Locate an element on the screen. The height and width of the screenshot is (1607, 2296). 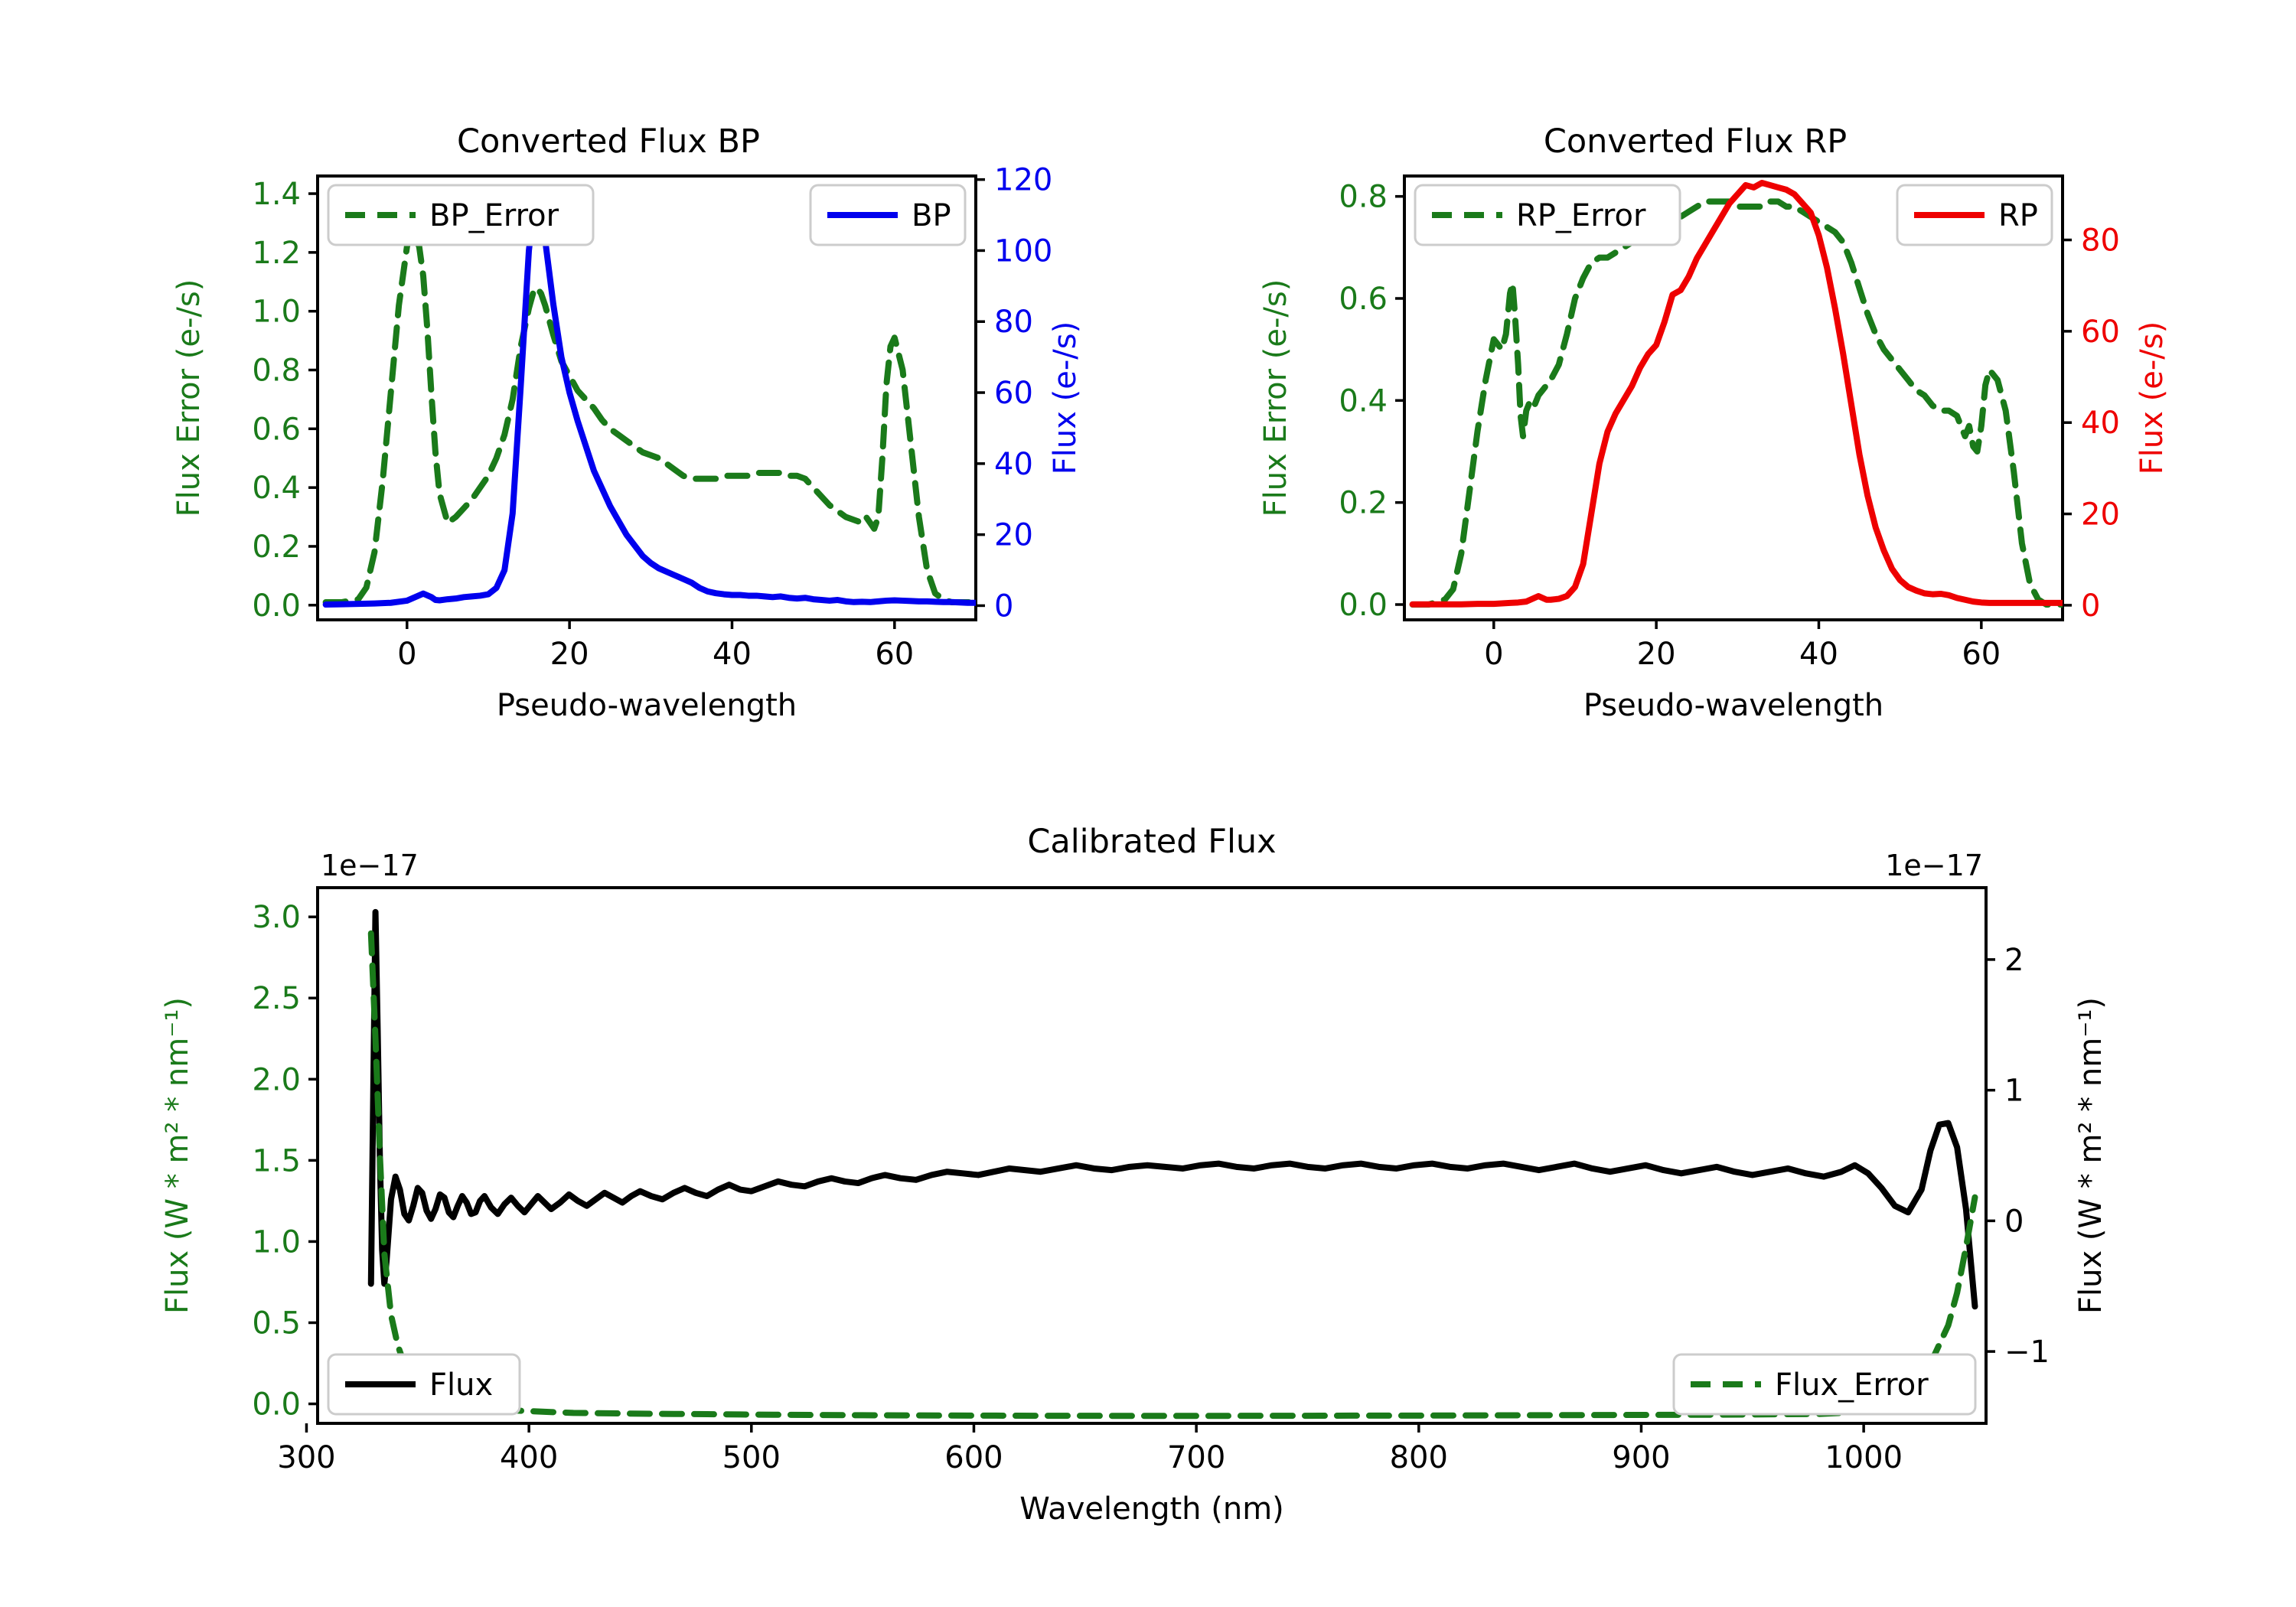
y-tick-label-left: 1.4 is located at coordinates (276, 194).